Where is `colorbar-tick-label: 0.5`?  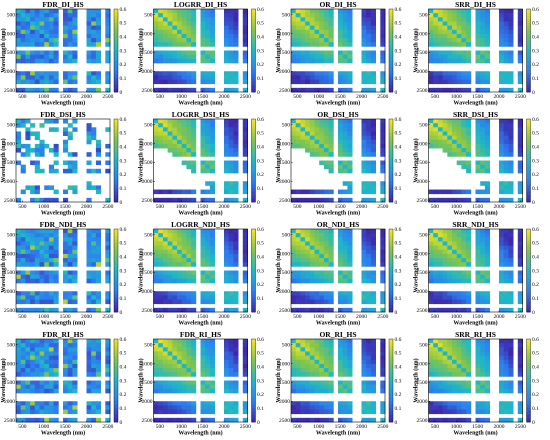
colorbar-tick-label: 0.5 is located at coordinates (260, 134).